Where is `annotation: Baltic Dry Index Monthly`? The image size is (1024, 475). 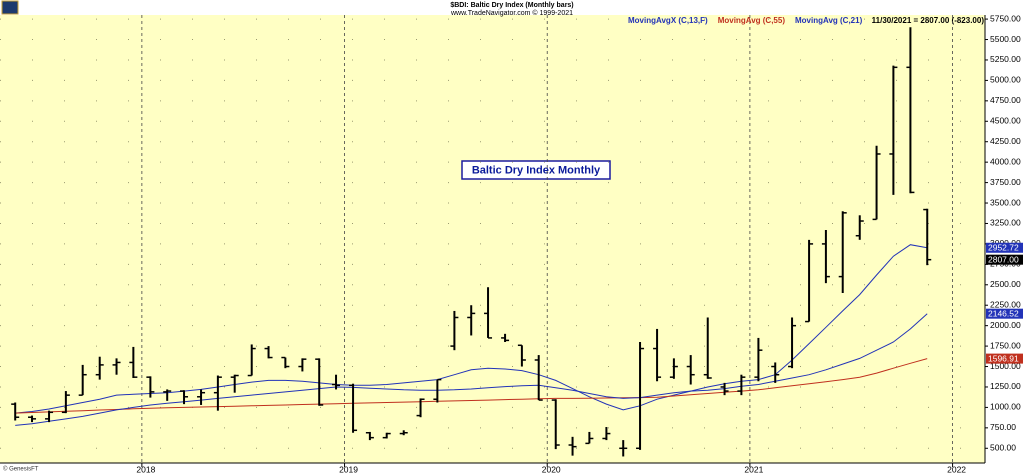 annotation: Baltic Dry Index Monthly is located at coordinates (536, 170).